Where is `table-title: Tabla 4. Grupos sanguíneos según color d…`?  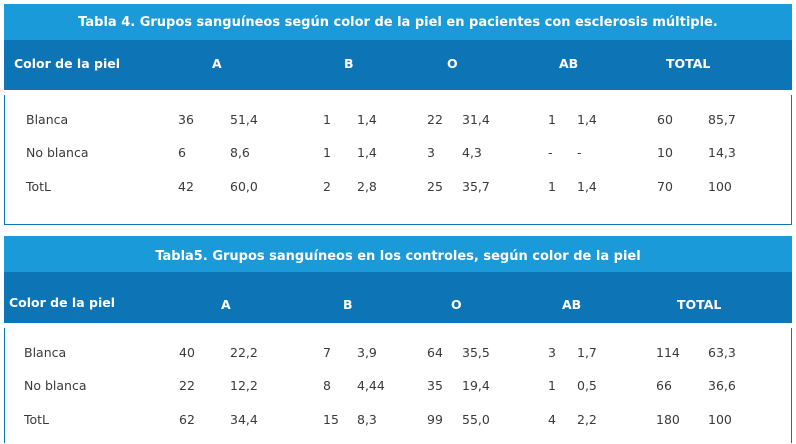
table-title: Tabla 4. Grupos sanguíneos según color d… is located at coordinates (398, 22).